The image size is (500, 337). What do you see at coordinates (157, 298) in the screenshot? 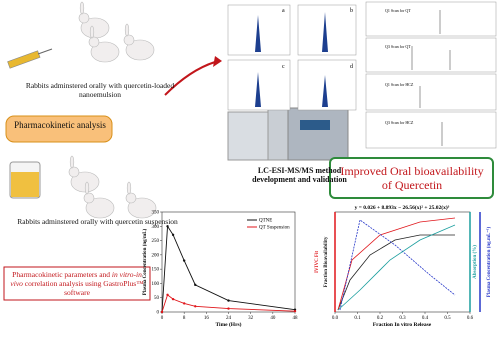
I see `y-tick-label: 50` at bounding box center [157, 298].